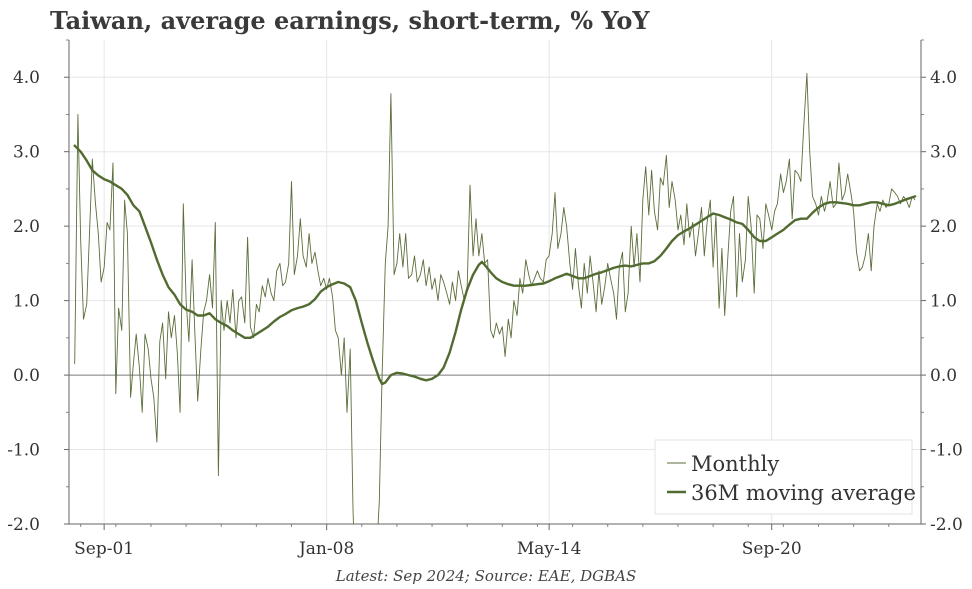 This screenshot has height=589, width=972. I want to click on y-tick-label-right: 2.0, so click(943, 227).